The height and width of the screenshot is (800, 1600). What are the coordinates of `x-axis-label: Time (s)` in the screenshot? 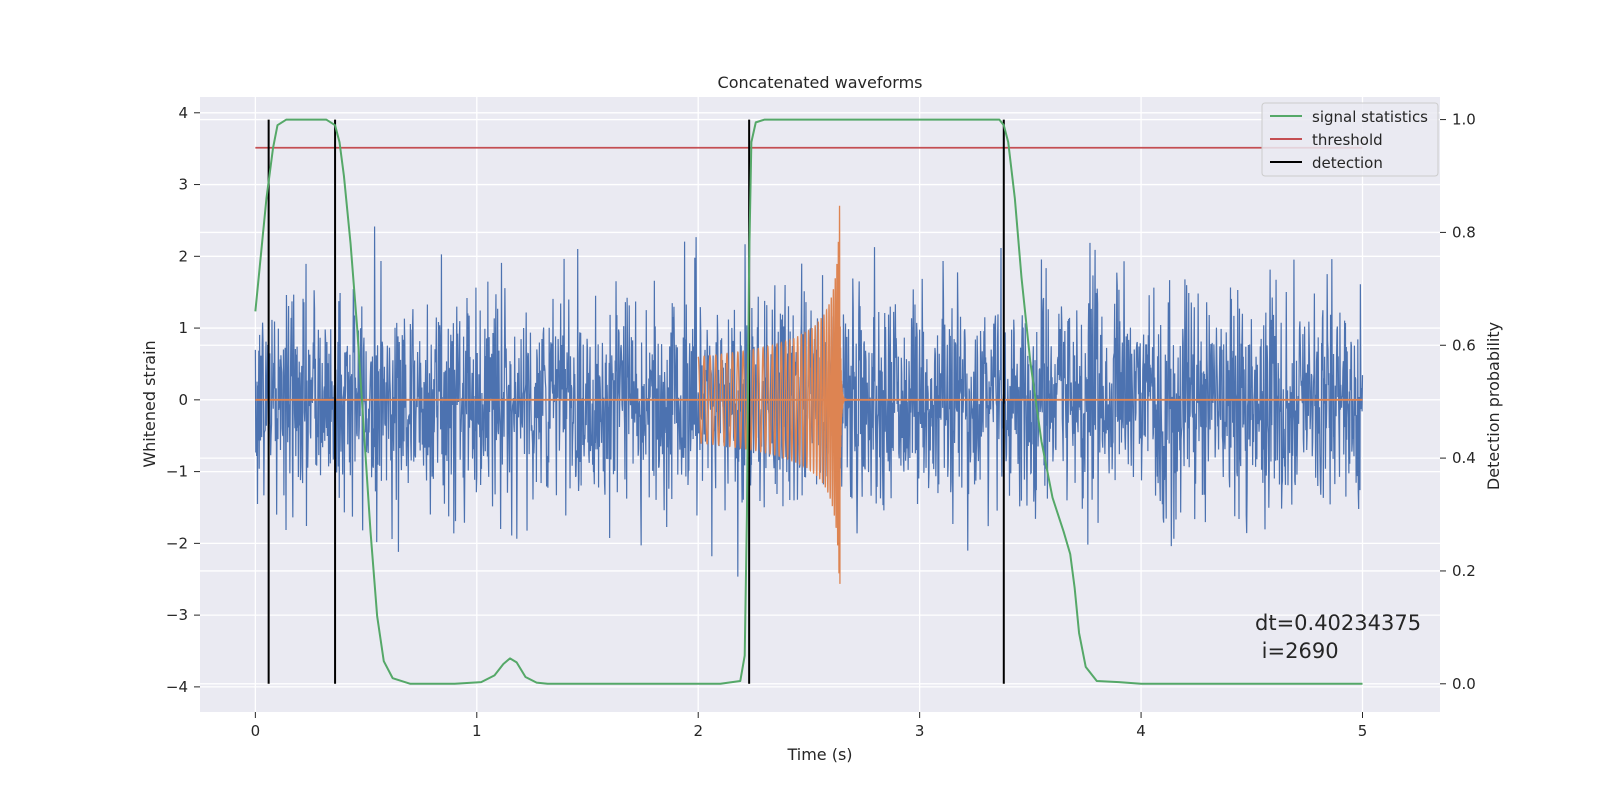 It's located at (819, 754).